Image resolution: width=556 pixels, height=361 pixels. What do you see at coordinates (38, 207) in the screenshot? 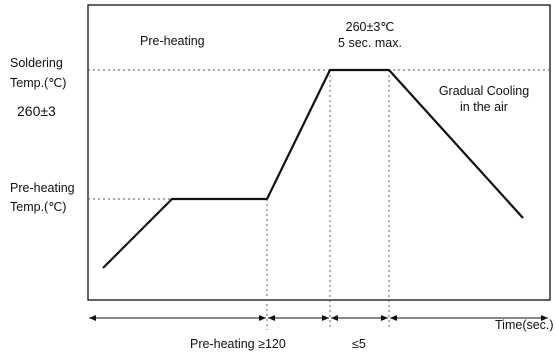
I see `preheating-temp-unit-label: Temp.(℃)` at bounding box center [38, 207].